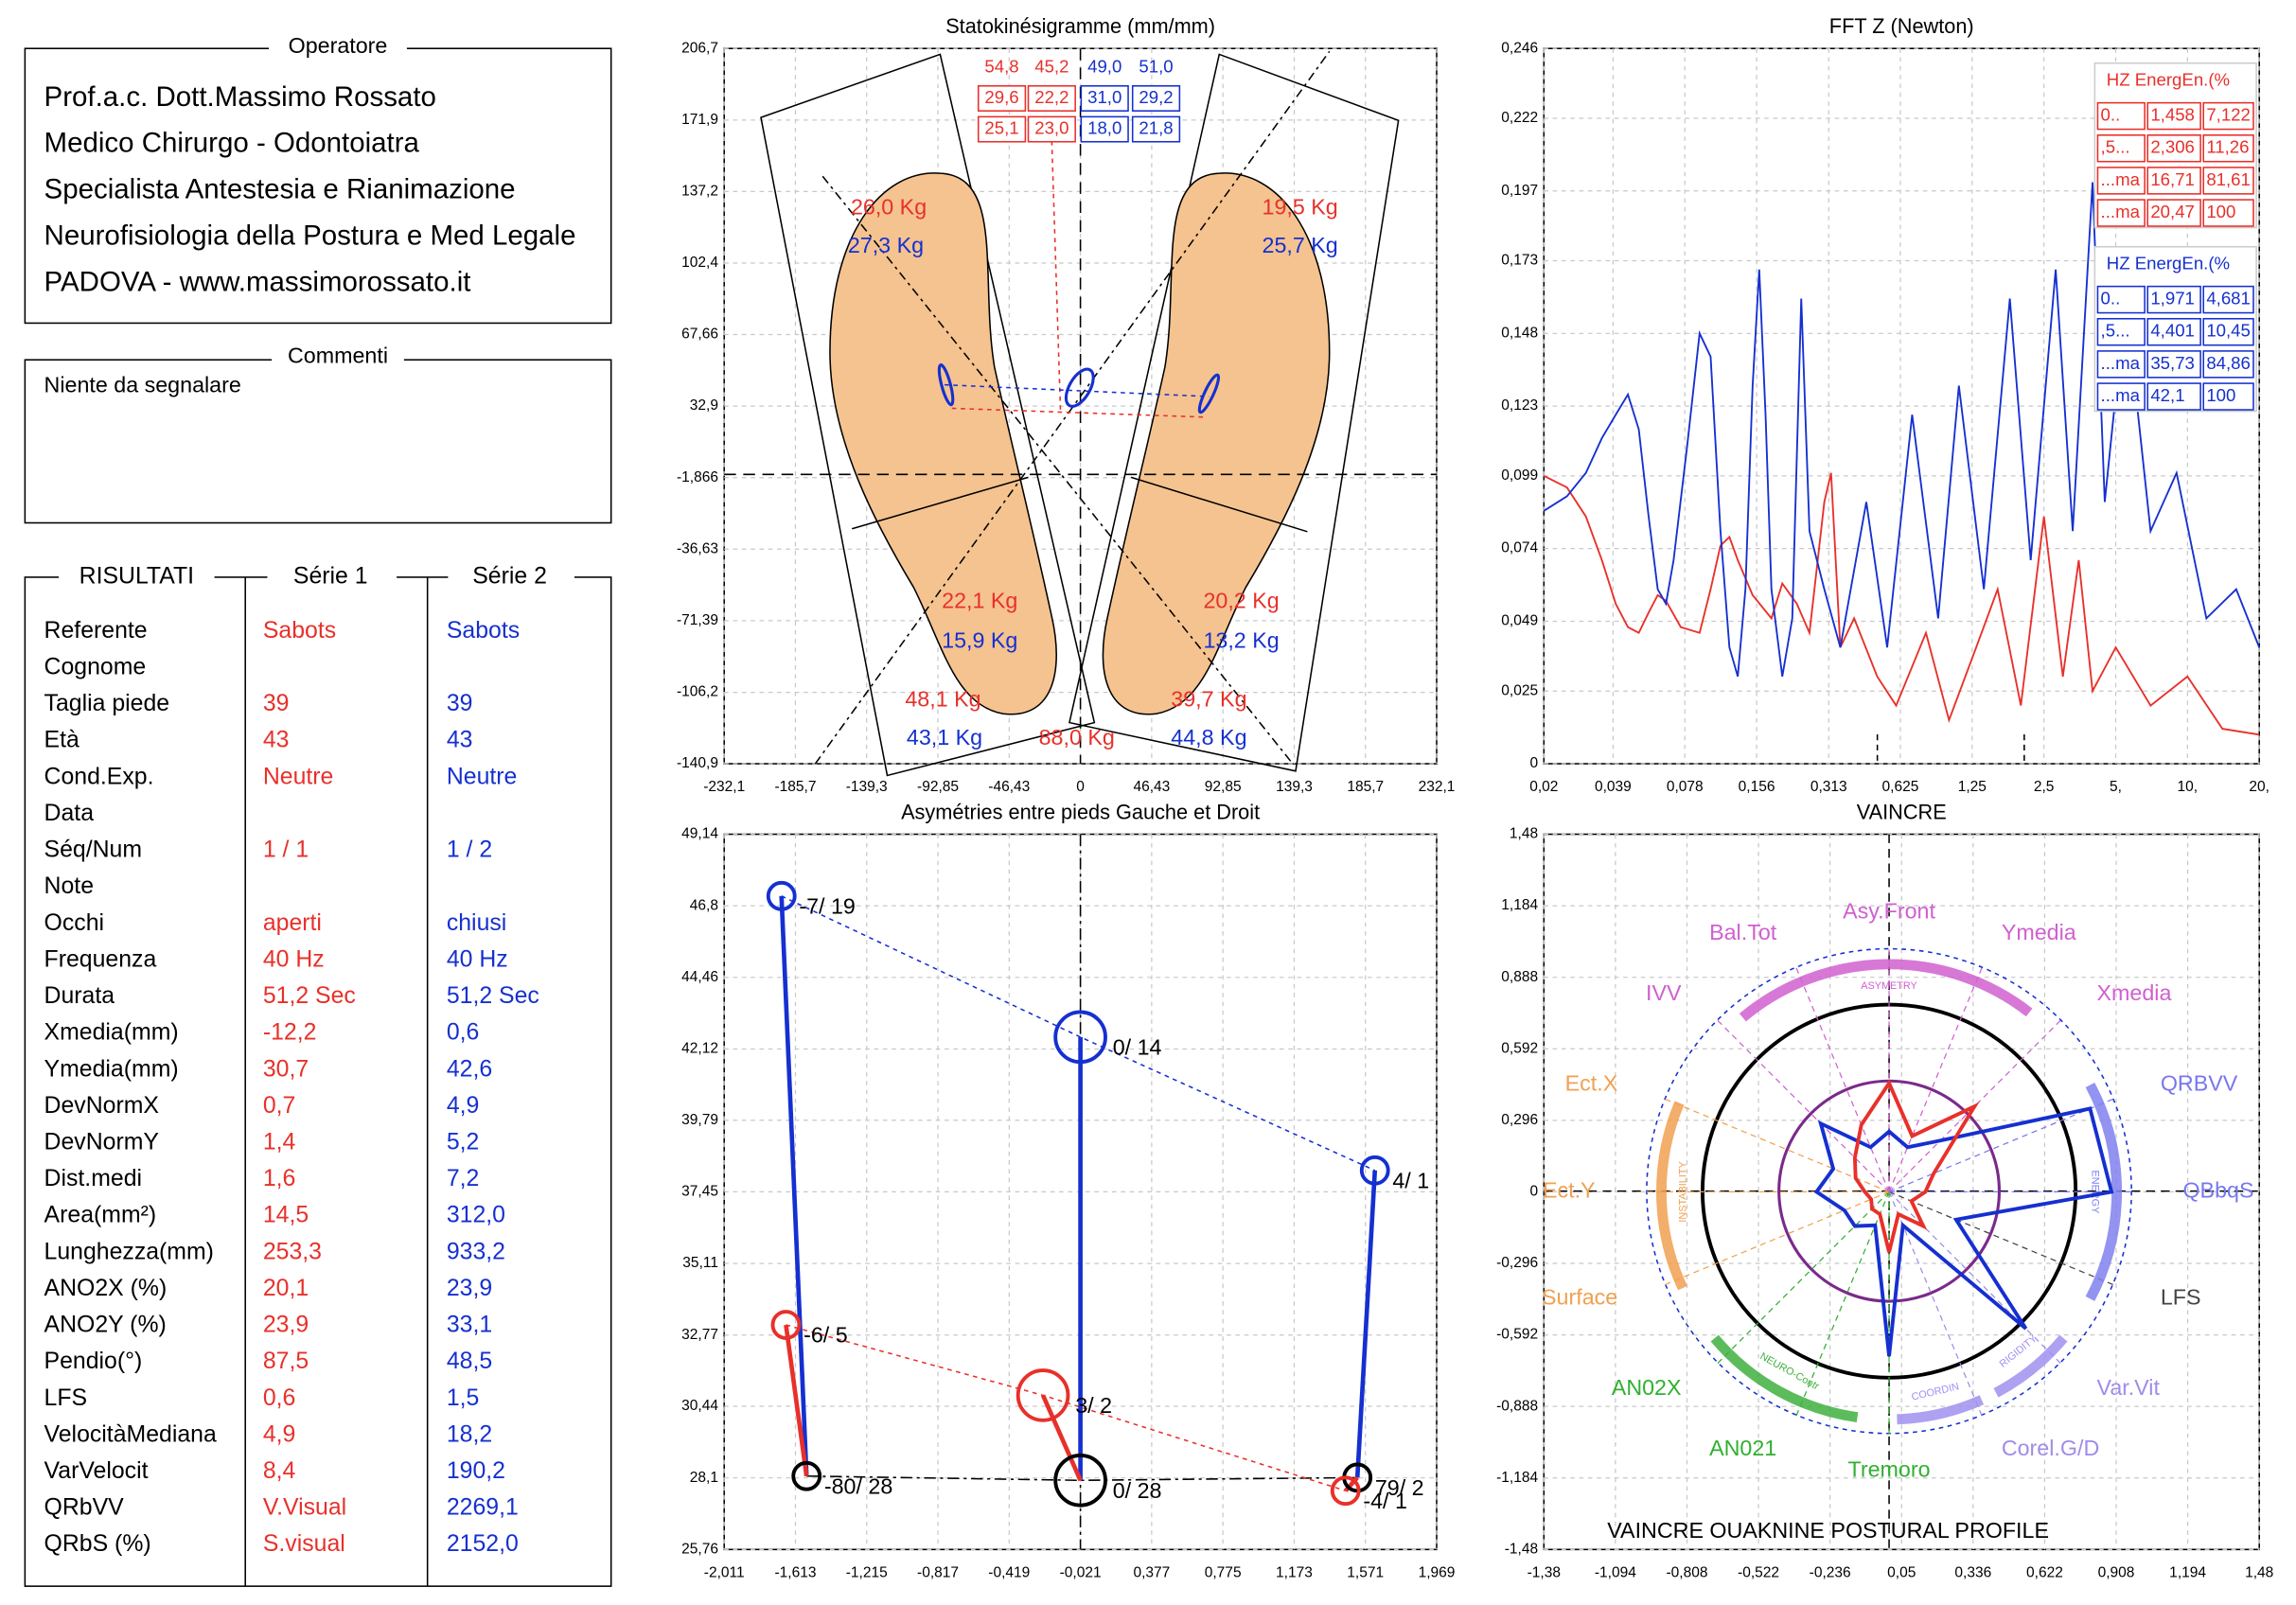 The width and height of the screenshot is (2296, 1605). Describe the element at coordinates (1519, 690) in the screenshot. I see `y-tick-label: 0,025` at that location.